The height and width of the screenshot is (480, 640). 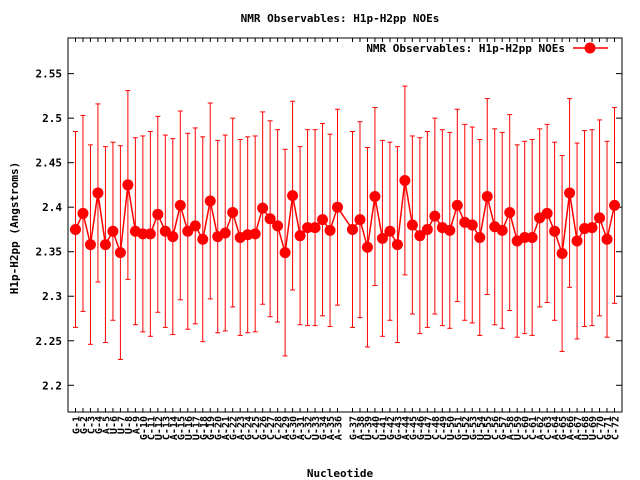 I want to click on x-tick-label: C-60, so click(x=526, y=428).